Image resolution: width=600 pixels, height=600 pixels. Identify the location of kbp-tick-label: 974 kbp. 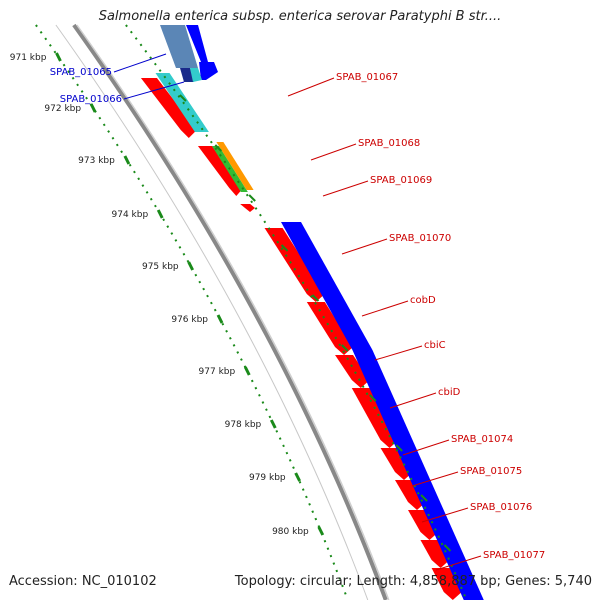
(130, 215).